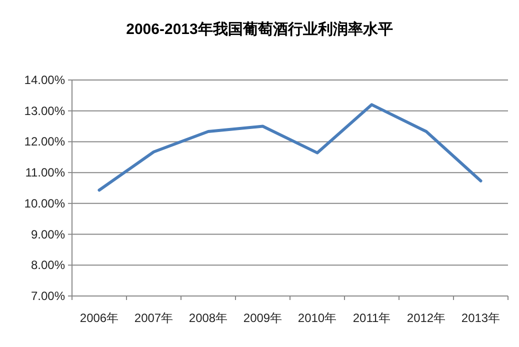 The width and height of the screenshot is (519, 347). I want to click on x-tick-label: 2011年, so click(371, 318).